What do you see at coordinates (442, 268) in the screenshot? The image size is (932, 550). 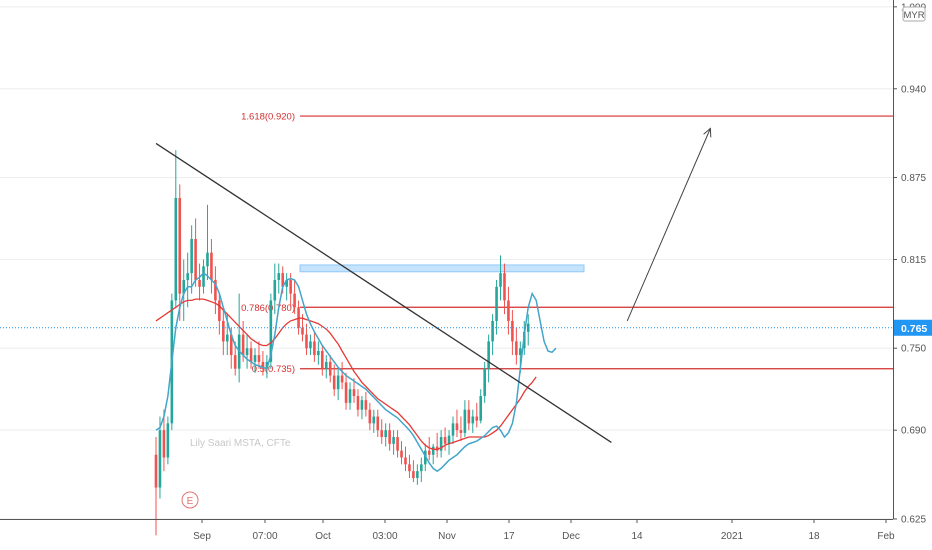 I see `resistance-zone` at bounding box center [442, 268].